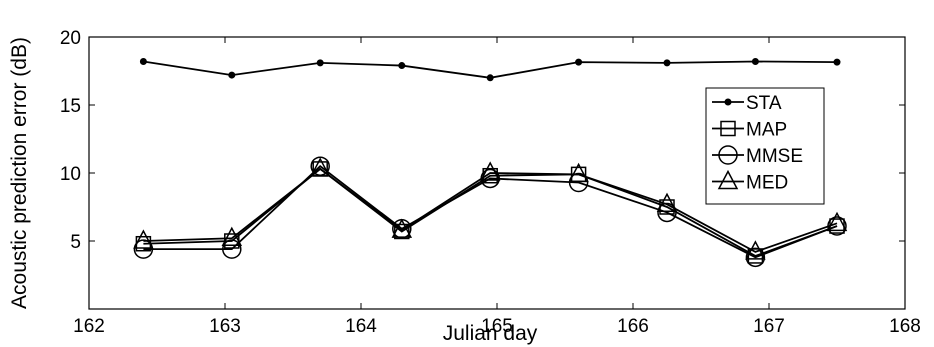 The width and height of the screenshot is (934, 347). I want to click on y-axis-label: Acoustic prediction error (dB), so click(19, 173).